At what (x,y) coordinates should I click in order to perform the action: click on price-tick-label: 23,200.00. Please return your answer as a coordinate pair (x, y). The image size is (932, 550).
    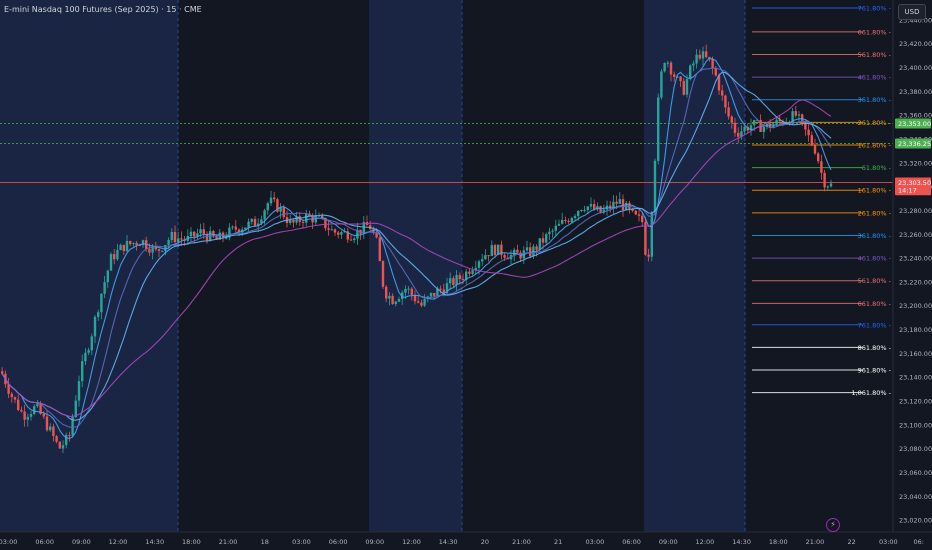
    Looking at the image, I should click on (915, 306).